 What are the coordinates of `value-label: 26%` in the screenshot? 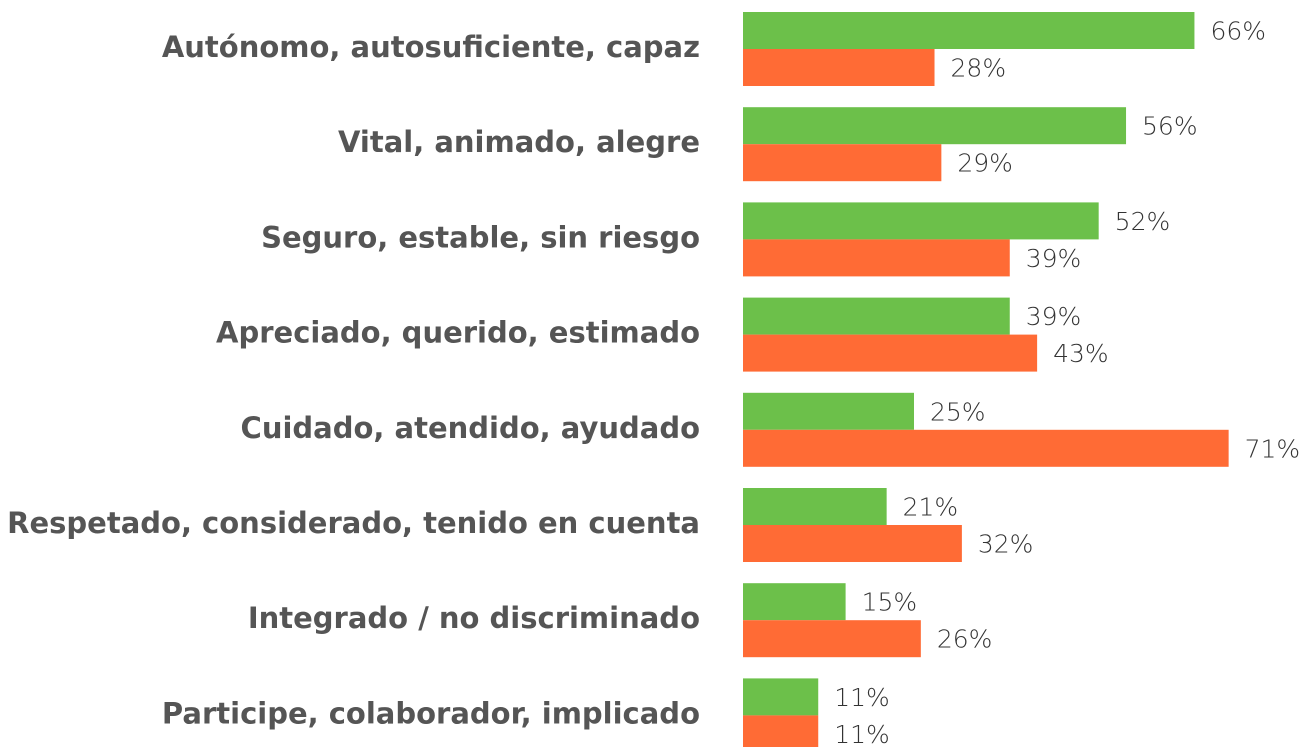 It's located at (965, 639).